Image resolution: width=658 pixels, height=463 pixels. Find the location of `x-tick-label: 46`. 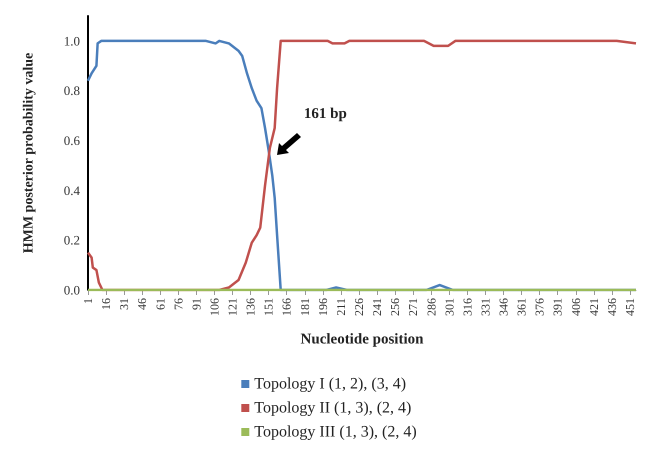

x-tick-label: 46 is located at coordinates (142, 304).